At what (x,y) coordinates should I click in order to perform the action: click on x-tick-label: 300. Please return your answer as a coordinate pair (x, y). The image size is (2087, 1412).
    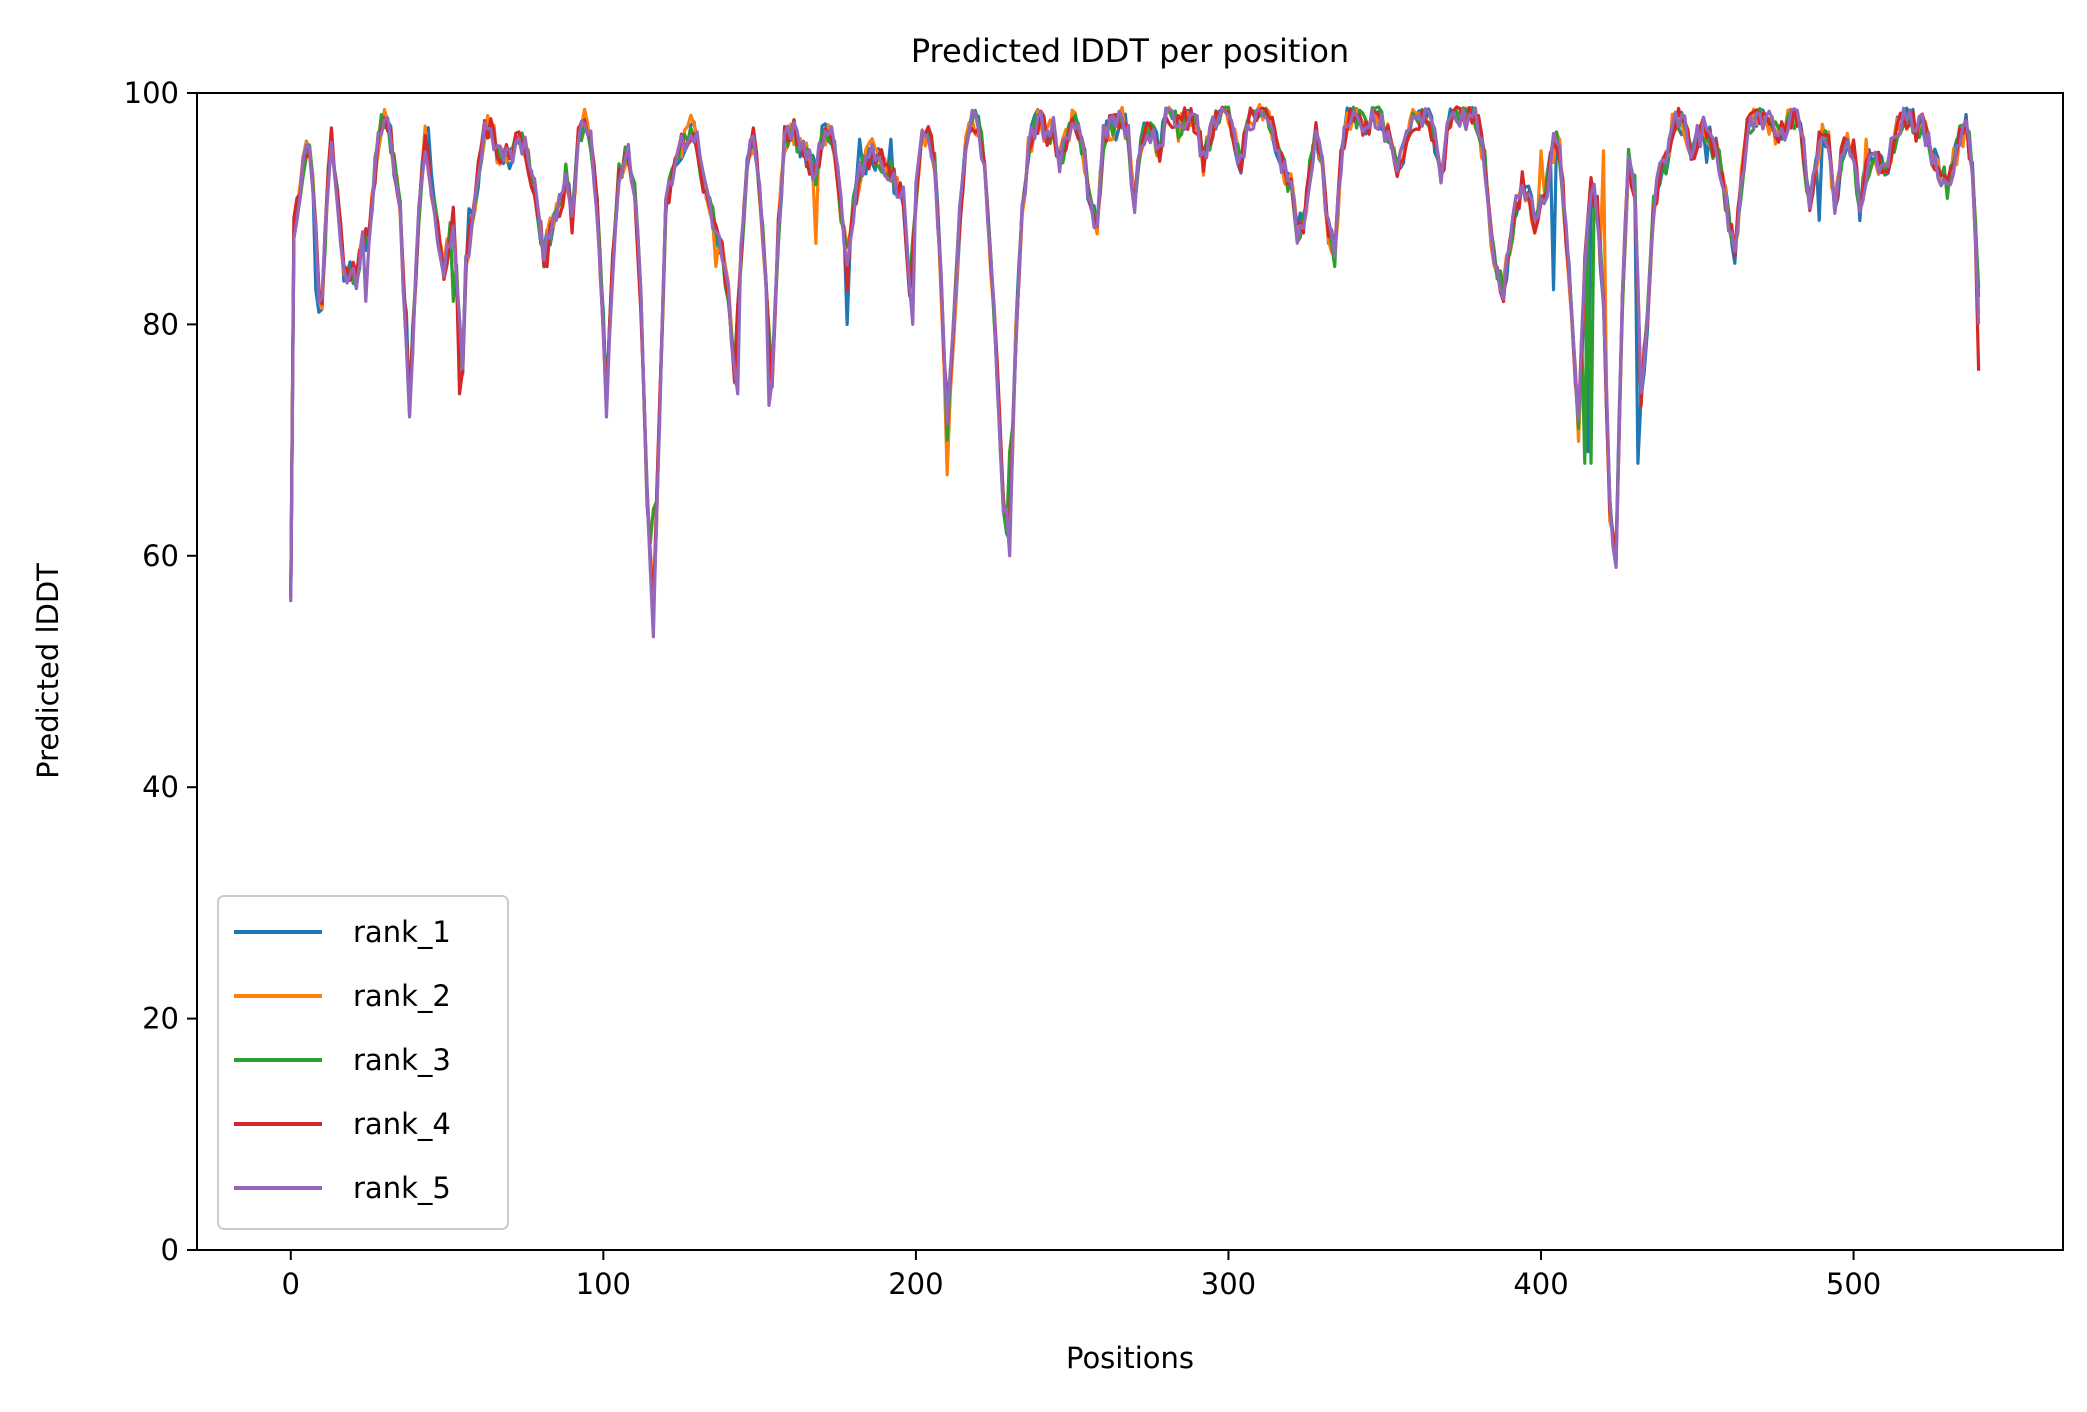
    Looking at the image, I should click on (1228, 1284).